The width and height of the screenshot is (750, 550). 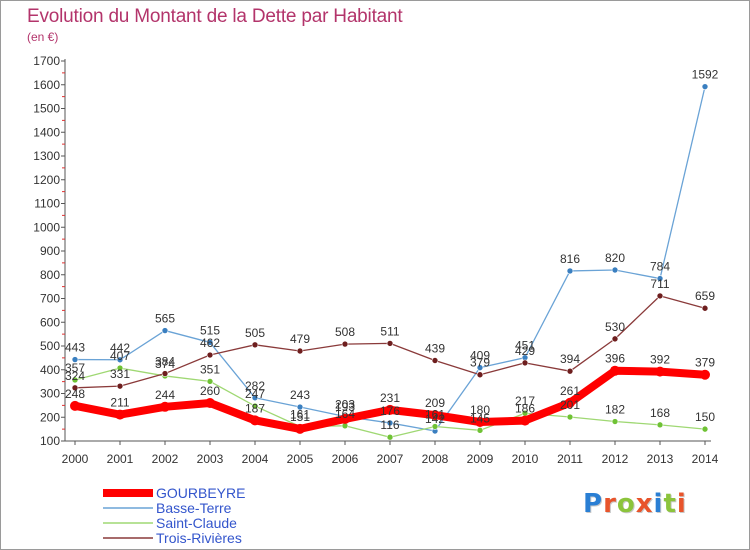 What do you see at coordinates (480, 363) in the screenshot?
I see `data-label-trois-rivi-res: 379` at bounding box center [480, 363].